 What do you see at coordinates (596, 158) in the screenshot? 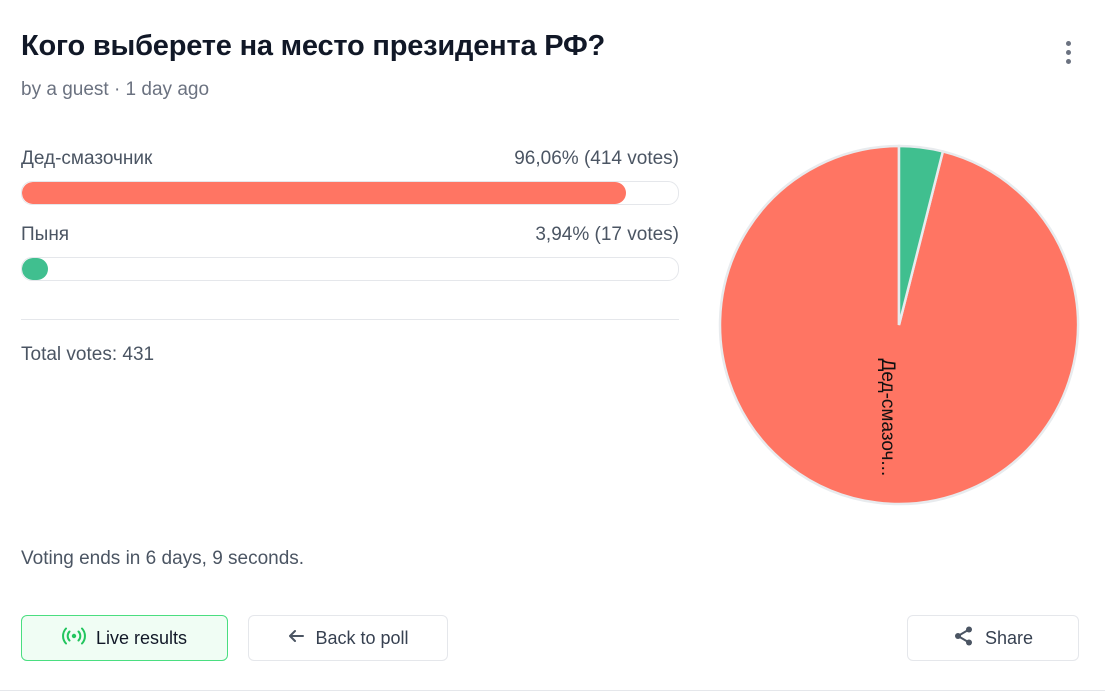
I see `option-result: 96,06% (414 votes)` at bounding box center [596, 158].